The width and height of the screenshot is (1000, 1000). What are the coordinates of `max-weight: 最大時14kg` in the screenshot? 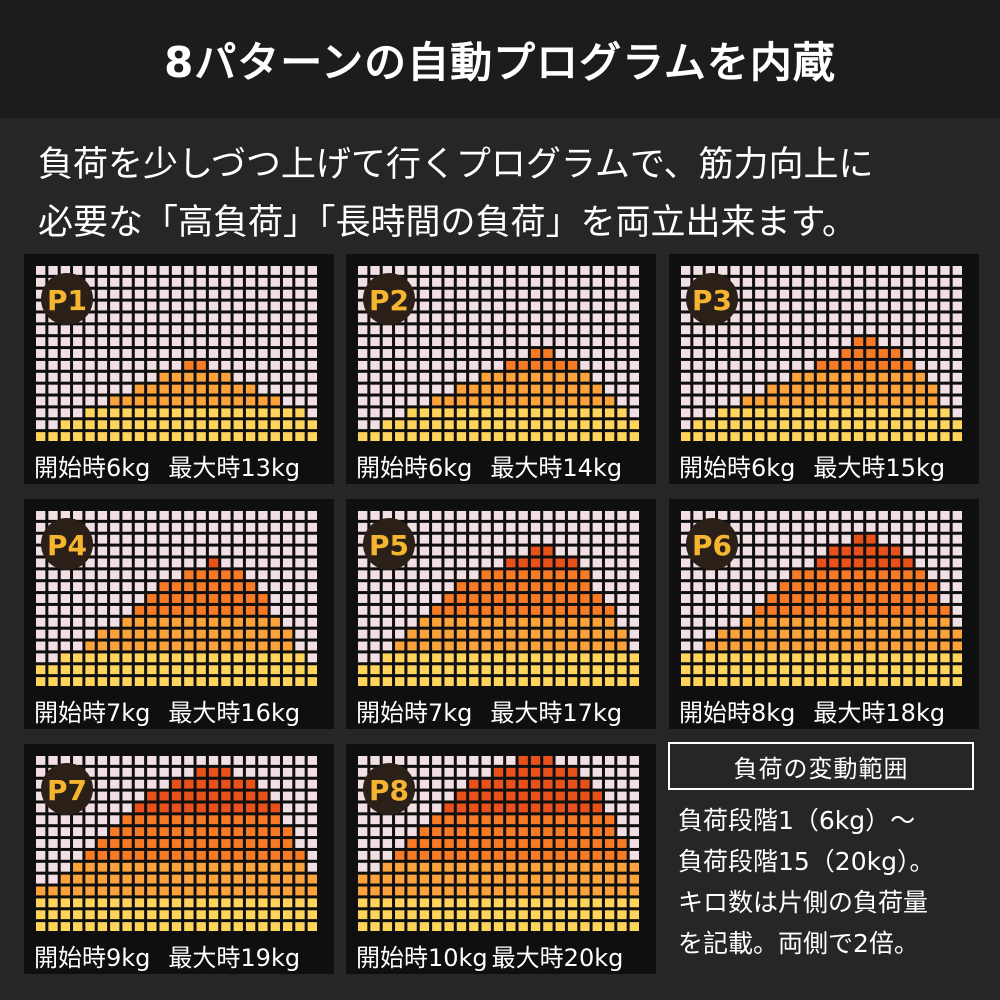 It's located at (556, 468).